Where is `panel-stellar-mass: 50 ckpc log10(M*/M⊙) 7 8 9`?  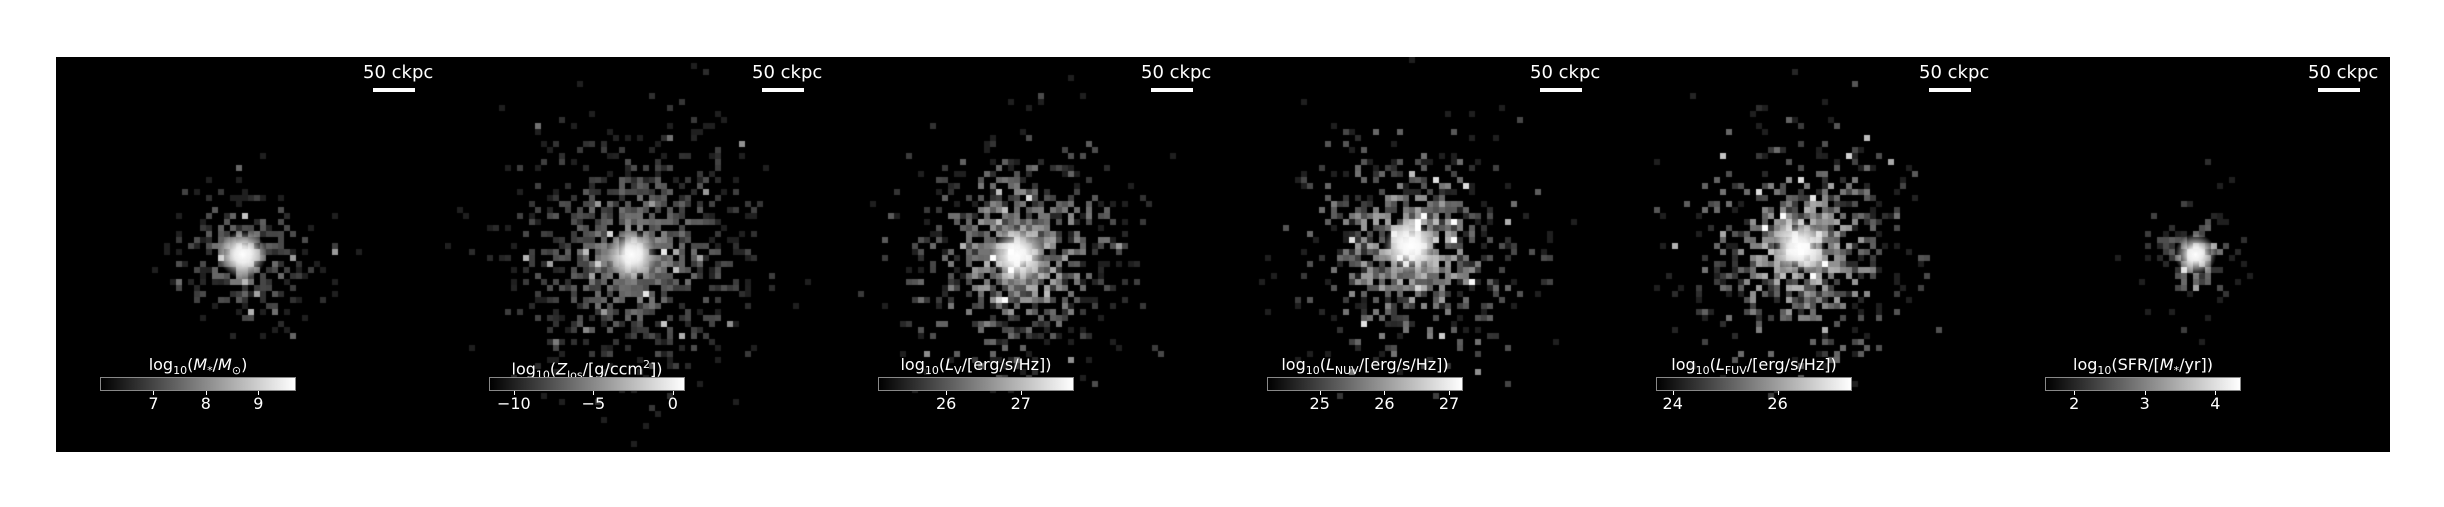
panel-stellar-mass: 50 ckpc log10(M*/M⊙) 7 8 9 is located at coordinates (250, 254).